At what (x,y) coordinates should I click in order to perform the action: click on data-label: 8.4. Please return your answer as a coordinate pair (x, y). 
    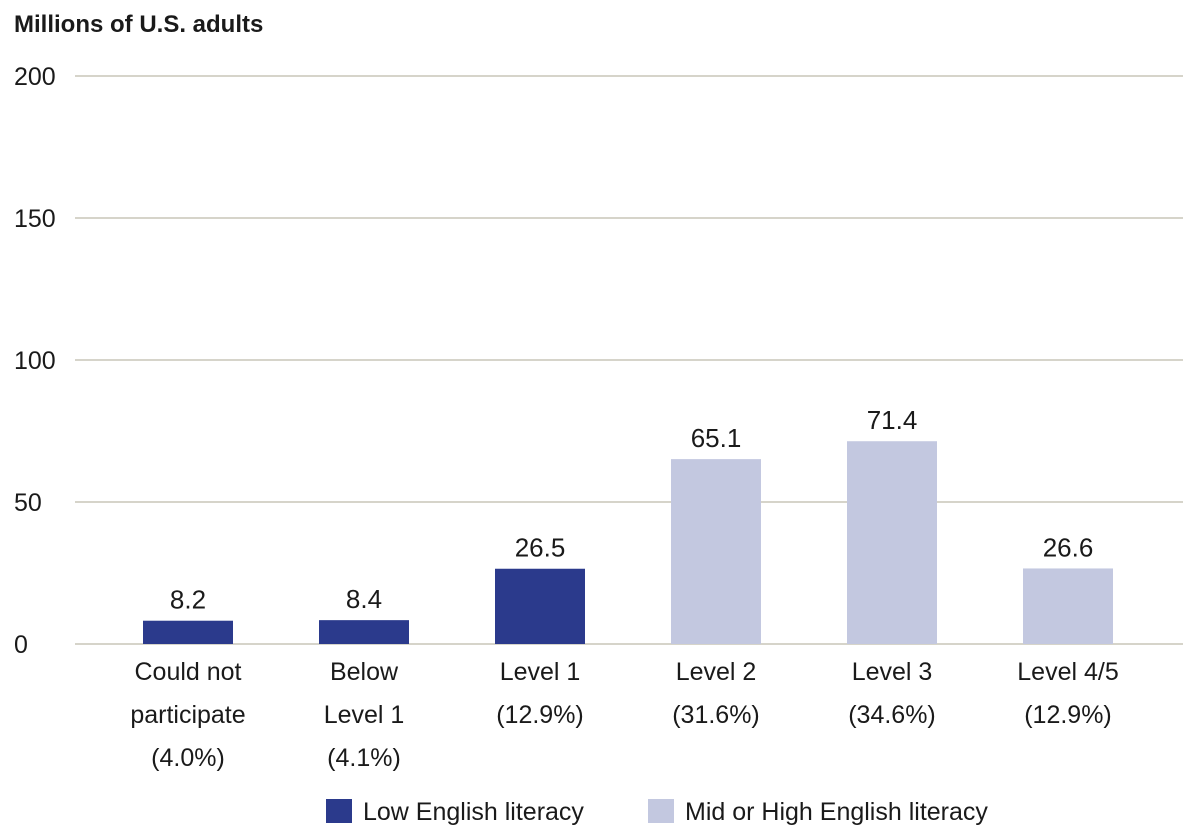
    Looking at the image, I should click on (364, 599).